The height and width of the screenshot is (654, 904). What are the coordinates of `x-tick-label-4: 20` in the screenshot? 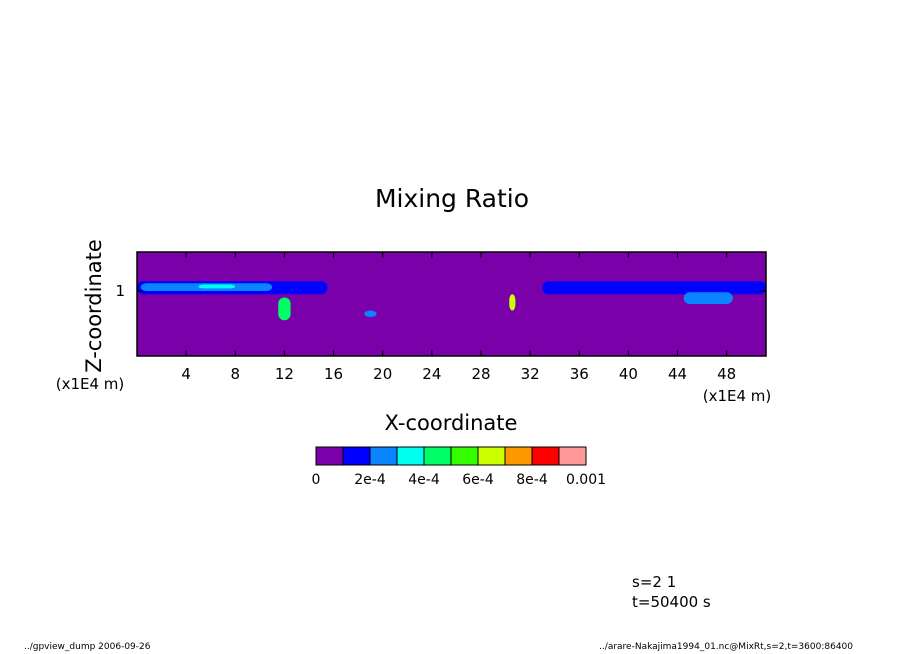 It's located at (382, 374).